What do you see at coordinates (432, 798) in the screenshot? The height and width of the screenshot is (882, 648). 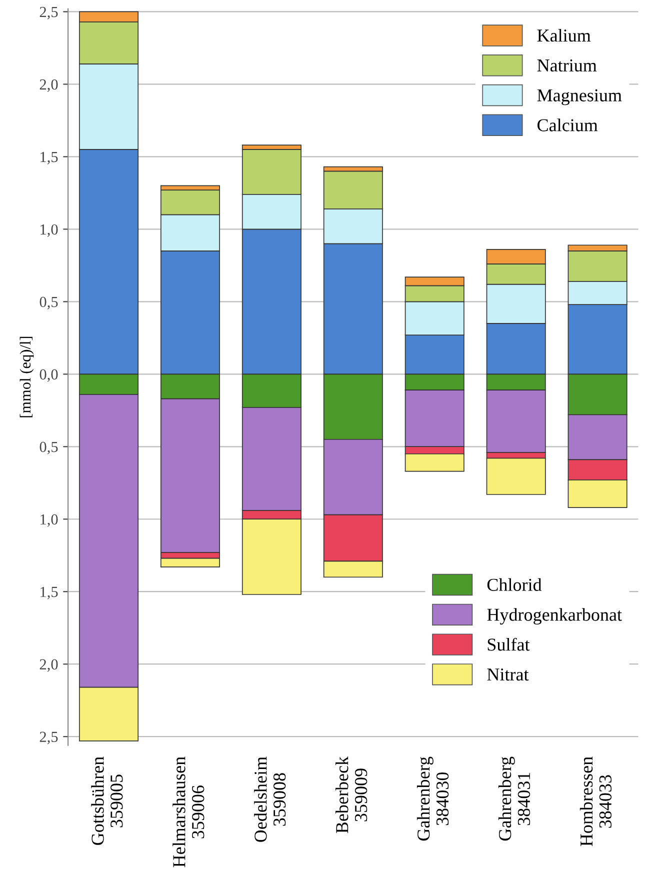 I see `x-tick-label: Gahrenberg 384030` at bounding box center [432, 798].